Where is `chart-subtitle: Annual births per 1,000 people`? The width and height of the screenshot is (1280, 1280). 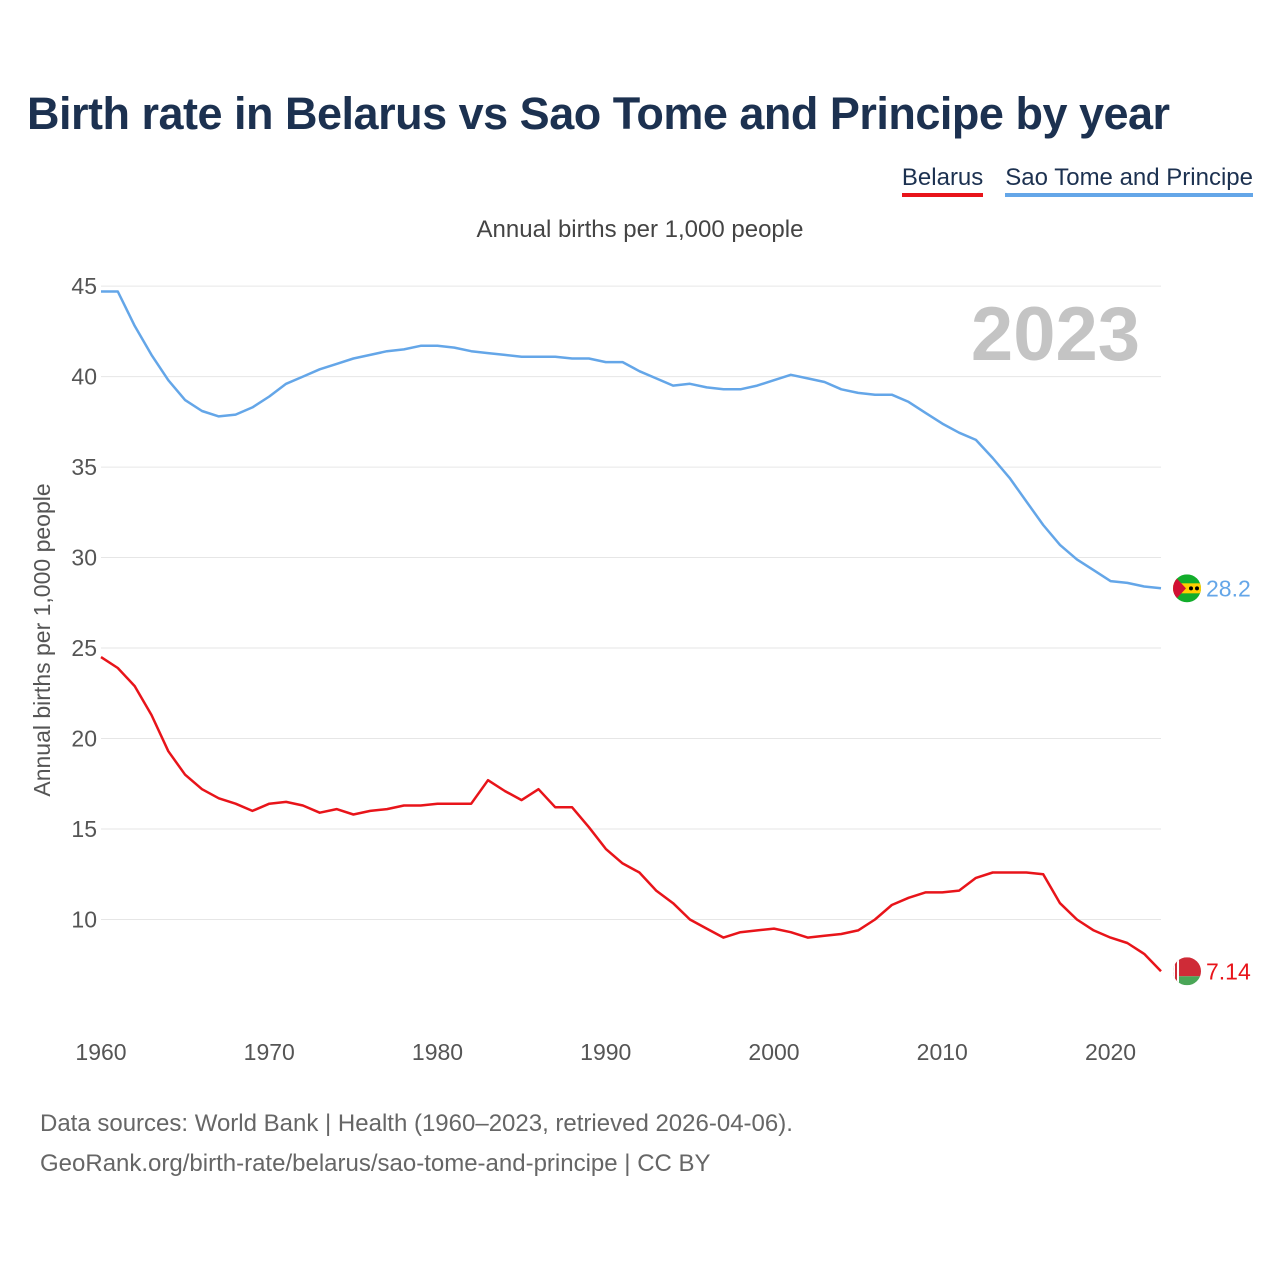 chart-subtitle: Annual births per 1,000 people is located at coordinates (640, 229).